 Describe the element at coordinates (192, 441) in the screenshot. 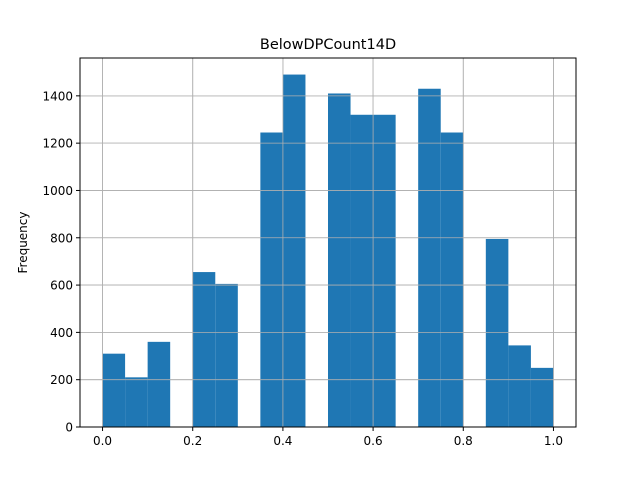

I see `x-tick-label: 0.2` at that location.